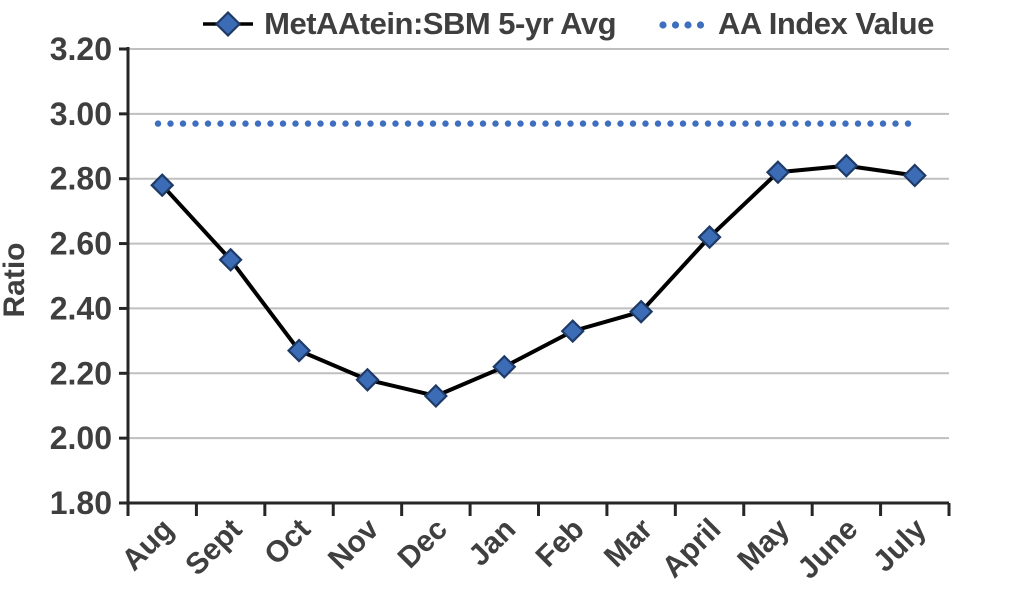  Describe the element at coordinates (692, 549) in the screenshot. I see `x-tick-label: April` at that location.